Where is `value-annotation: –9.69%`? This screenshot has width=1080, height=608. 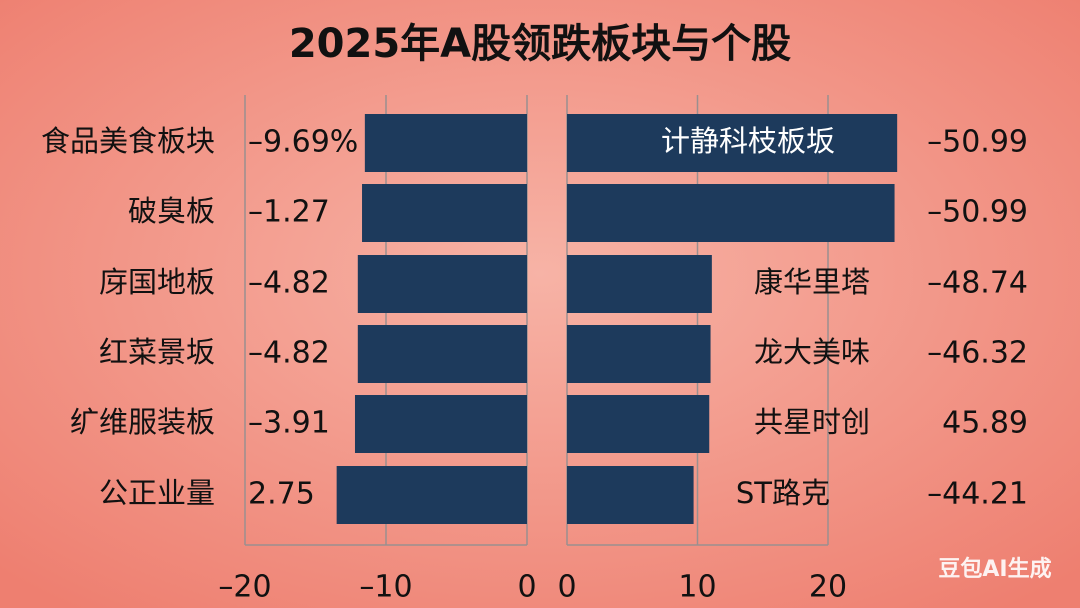 value-annotation: –9.69% is located at coordinates (303, 142).